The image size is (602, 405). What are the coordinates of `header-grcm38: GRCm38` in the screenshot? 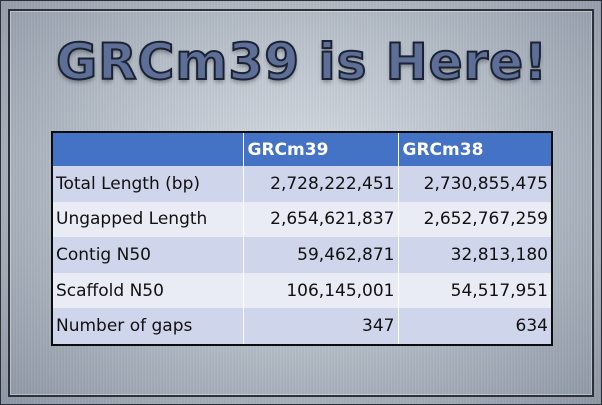 It's located at (474, 149).